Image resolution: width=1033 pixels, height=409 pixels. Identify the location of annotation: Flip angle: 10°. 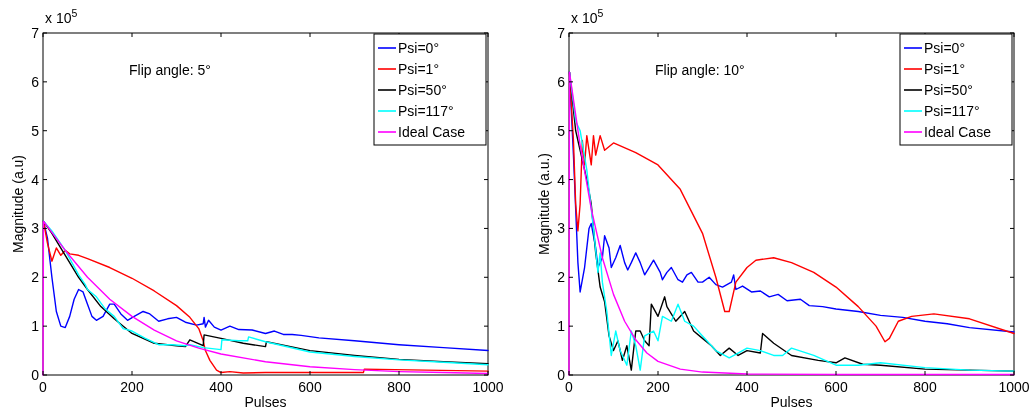
(700, 70).